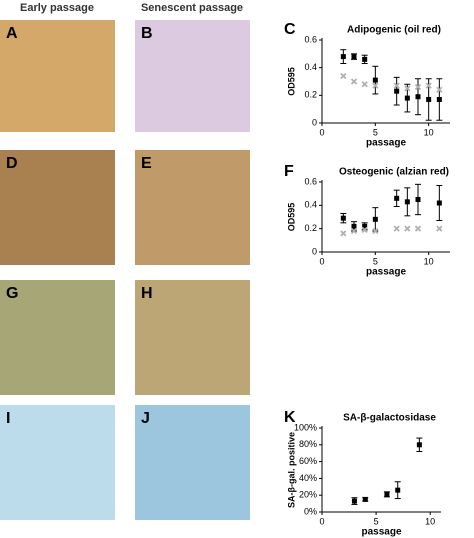  Describe the element at coordinates (12, 33) in the screenshot. I see `panel-label: A` at that location.